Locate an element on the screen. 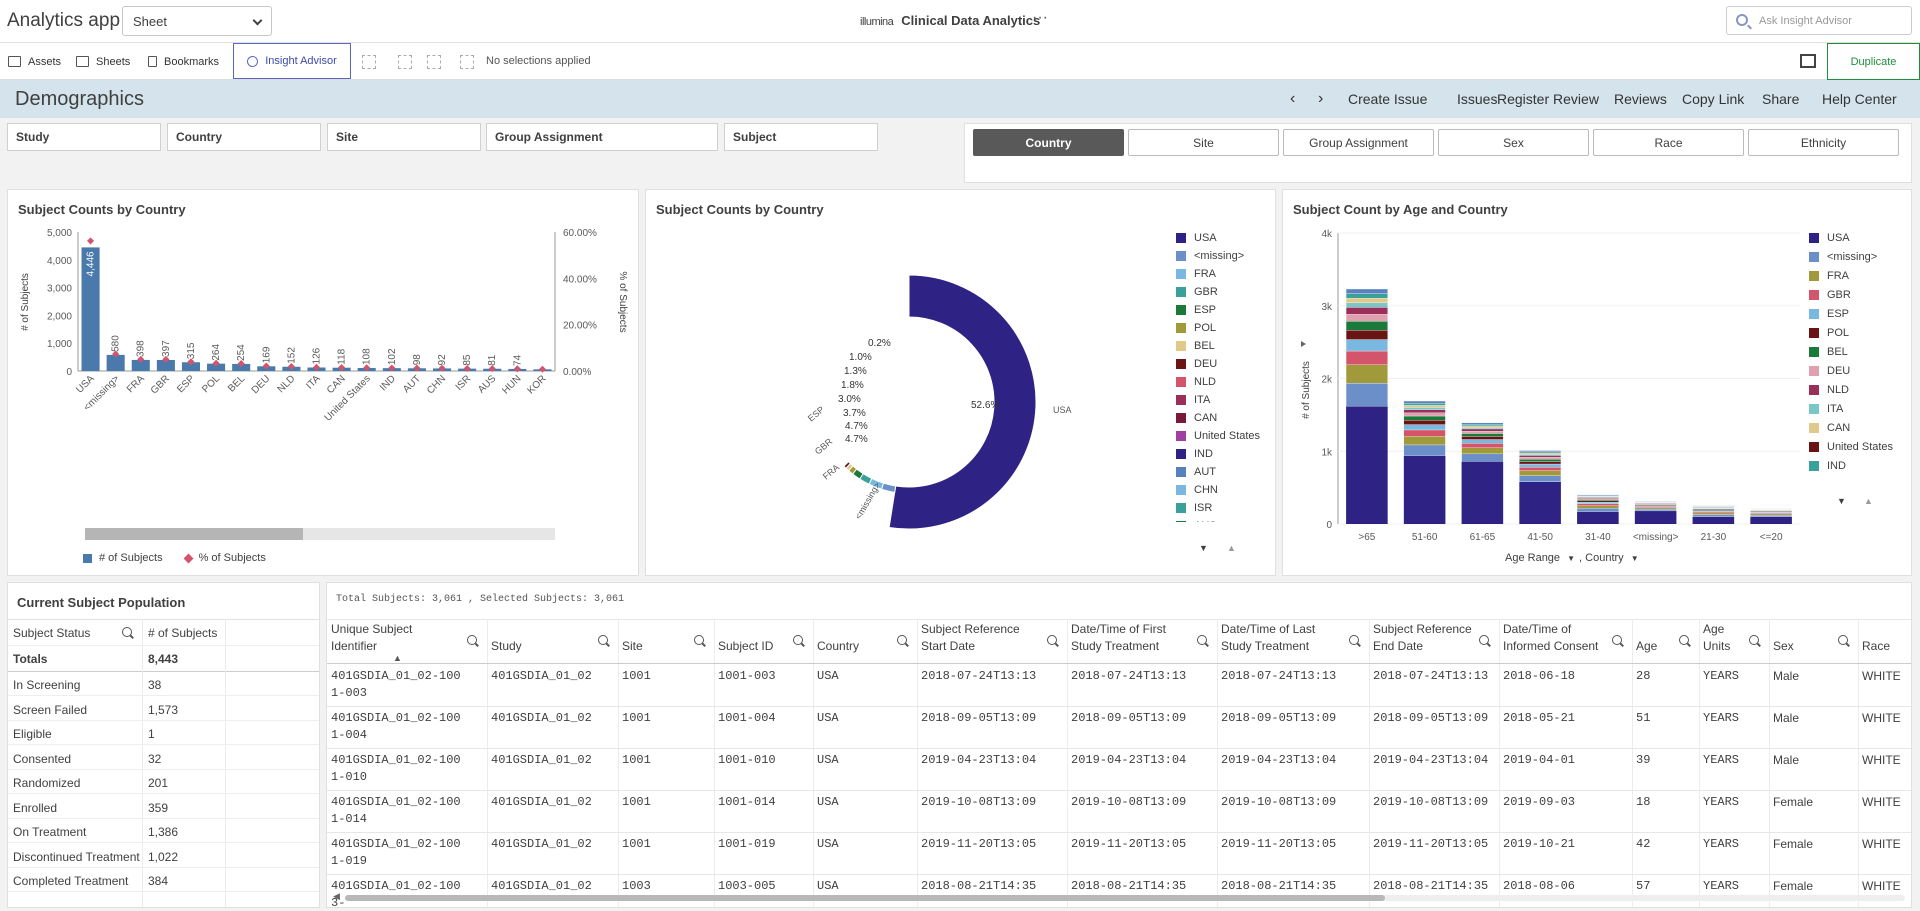 The width and height of the screenshot is (1920, 911). legend-scroll-down-icon: ▼ is located at coordinates (1203, 548).